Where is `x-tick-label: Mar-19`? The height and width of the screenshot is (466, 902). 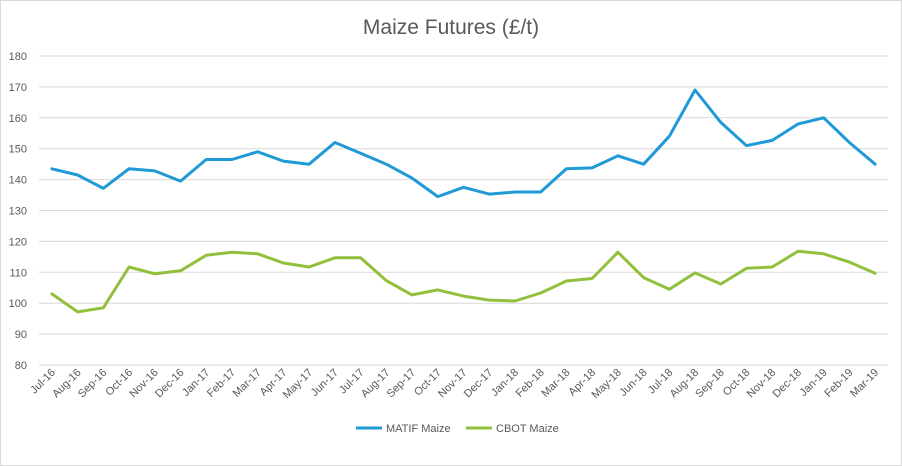 x-tick-label: Mar-19 is located at coordinates (864, 383).